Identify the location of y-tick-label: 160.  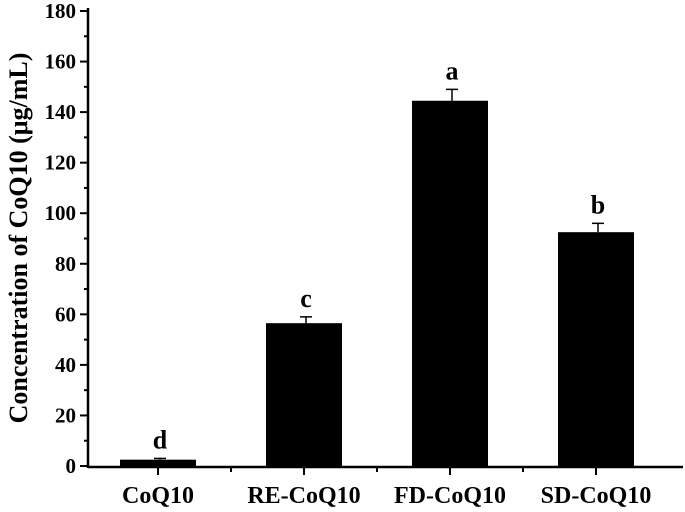
(61, 62).